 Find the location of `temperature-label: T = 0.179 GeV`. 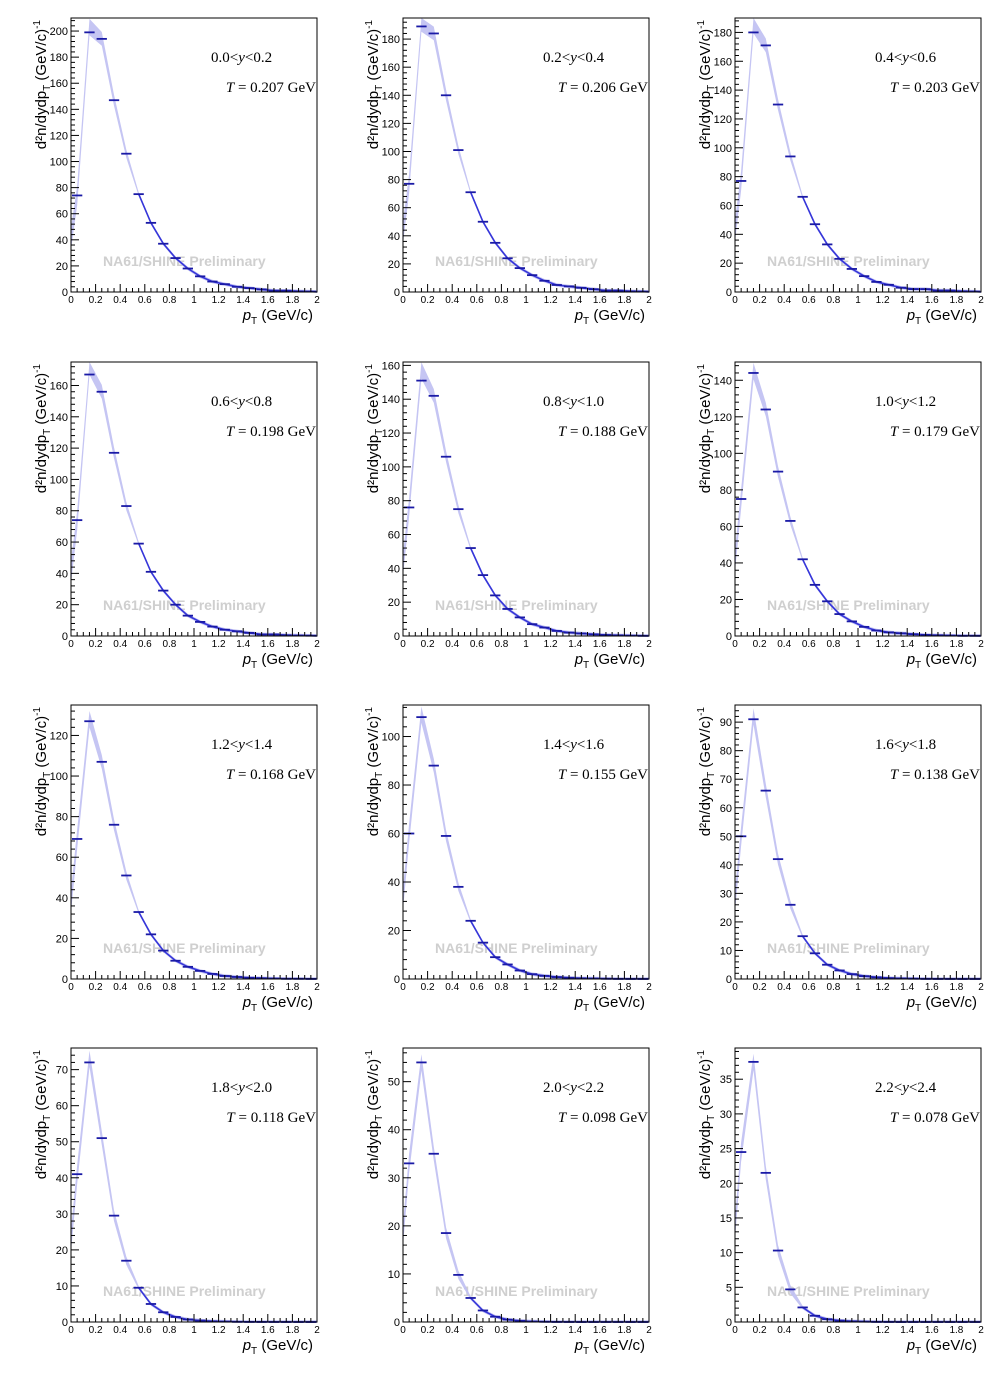

temperature-label: T = 0.179 GeV is located at coordinates (935, 432).